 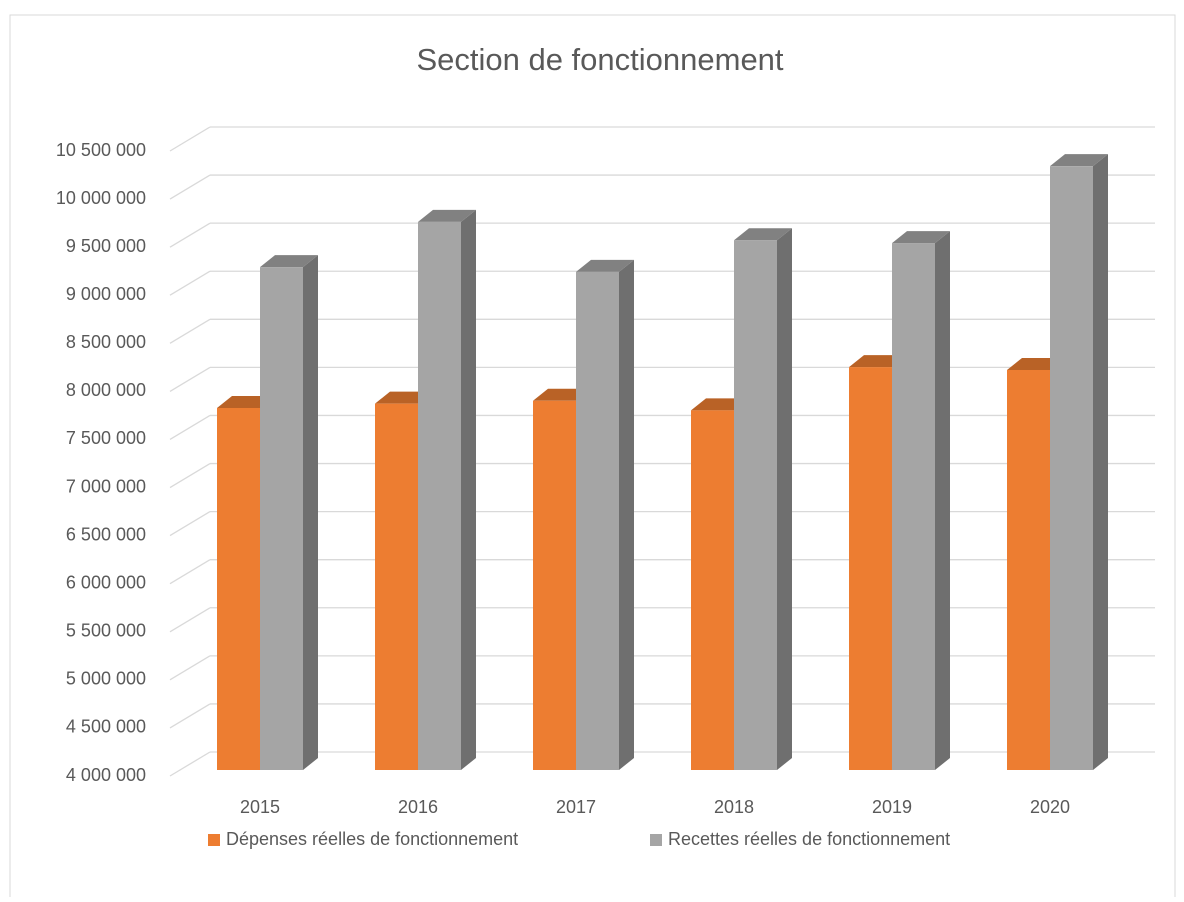 What do you see at coordinates (106, 438) in the screenshot?
I see `y-tick-label: 7 500 000` at bounding box center [106, 438].